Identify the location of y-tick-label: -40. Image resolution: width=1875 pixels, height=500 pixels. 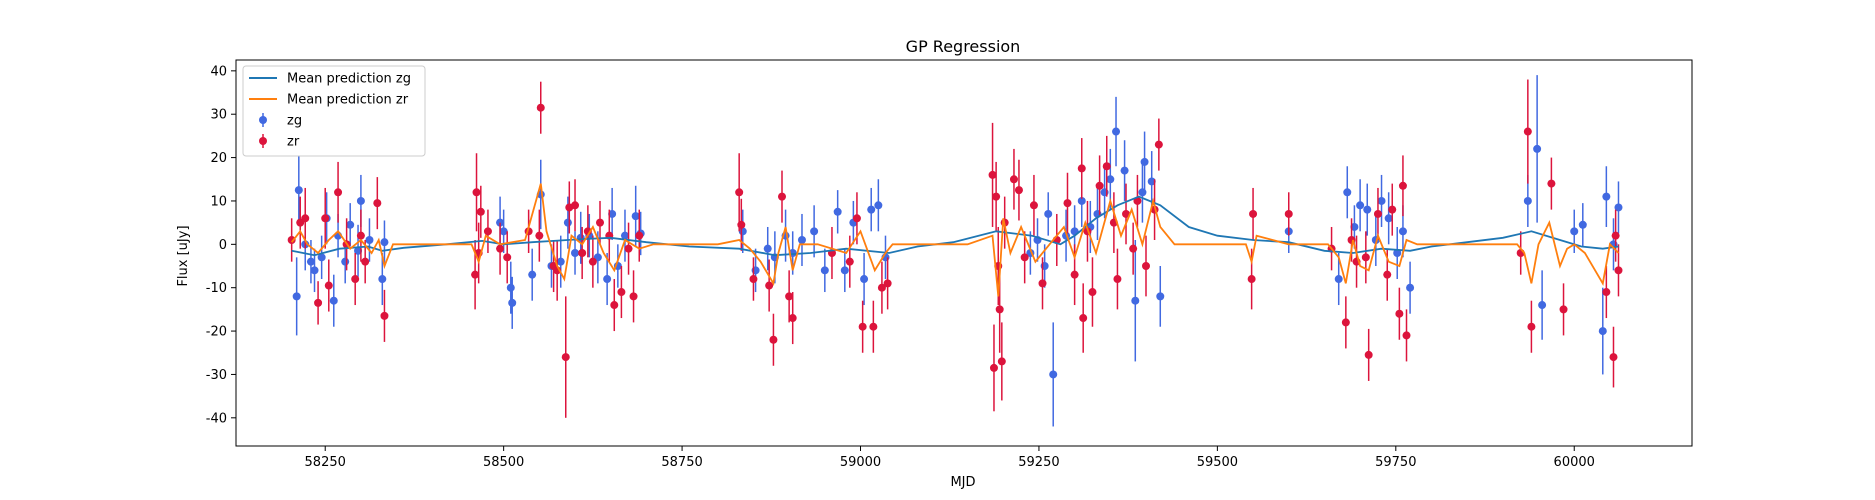
(216, 418).